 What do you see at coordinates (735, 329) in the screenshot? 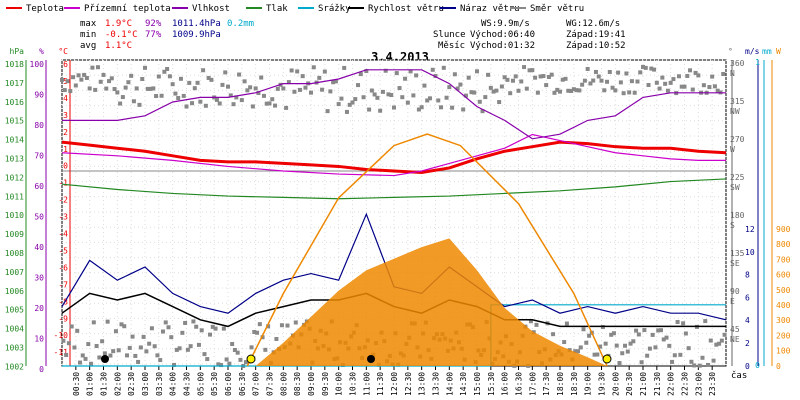
I see `tick-dir-deg-7: 45` at bounding box center [735, 329].